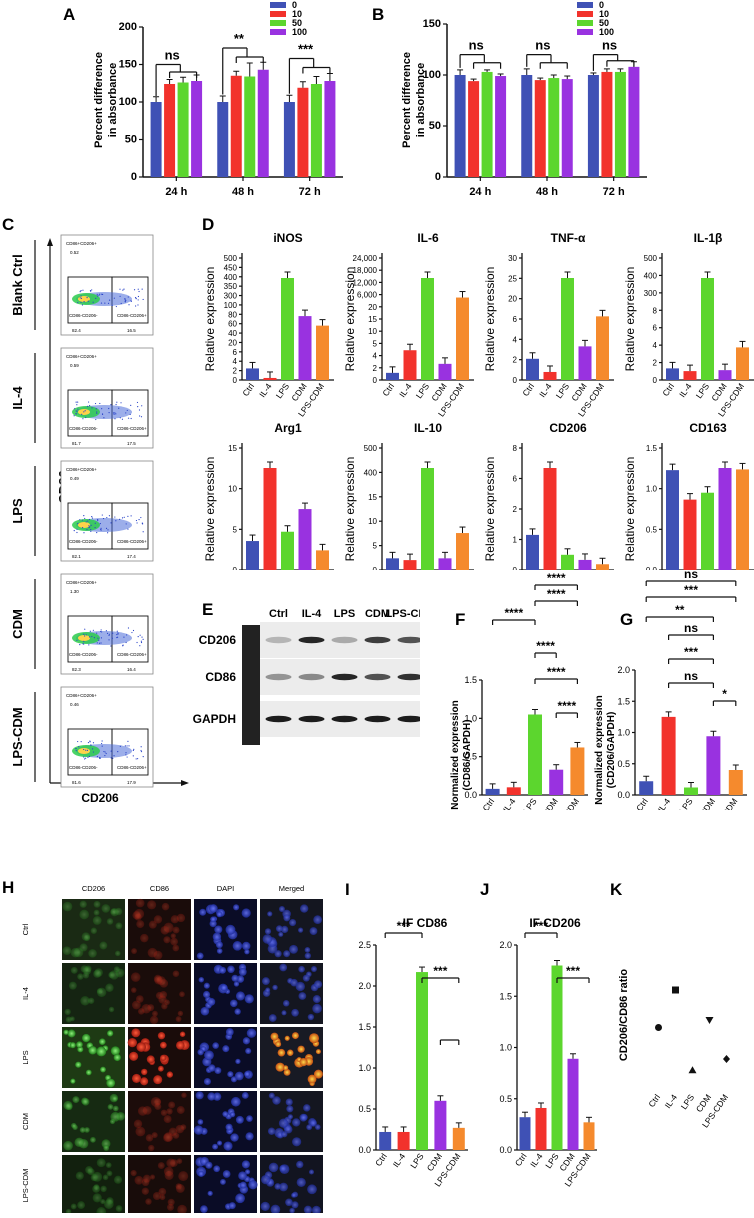 The height and width of the screenshot is (1218, 754). What do you see at coordinates (365, 258) in the screenshot?
I see `y-tick-label: 24,000` at bounding box center [365, 258].